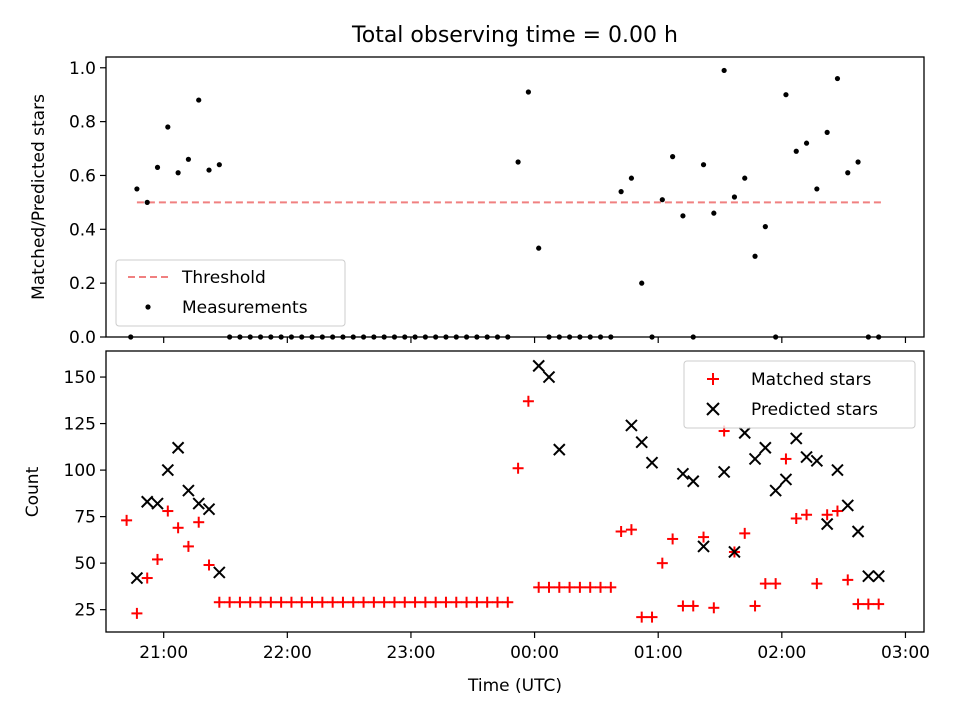 The width and height of the screenshot is (960, 720). Describe the element at coordinates (713, 409) in the screenshot. I see `predicted-legend-marker` at that location.